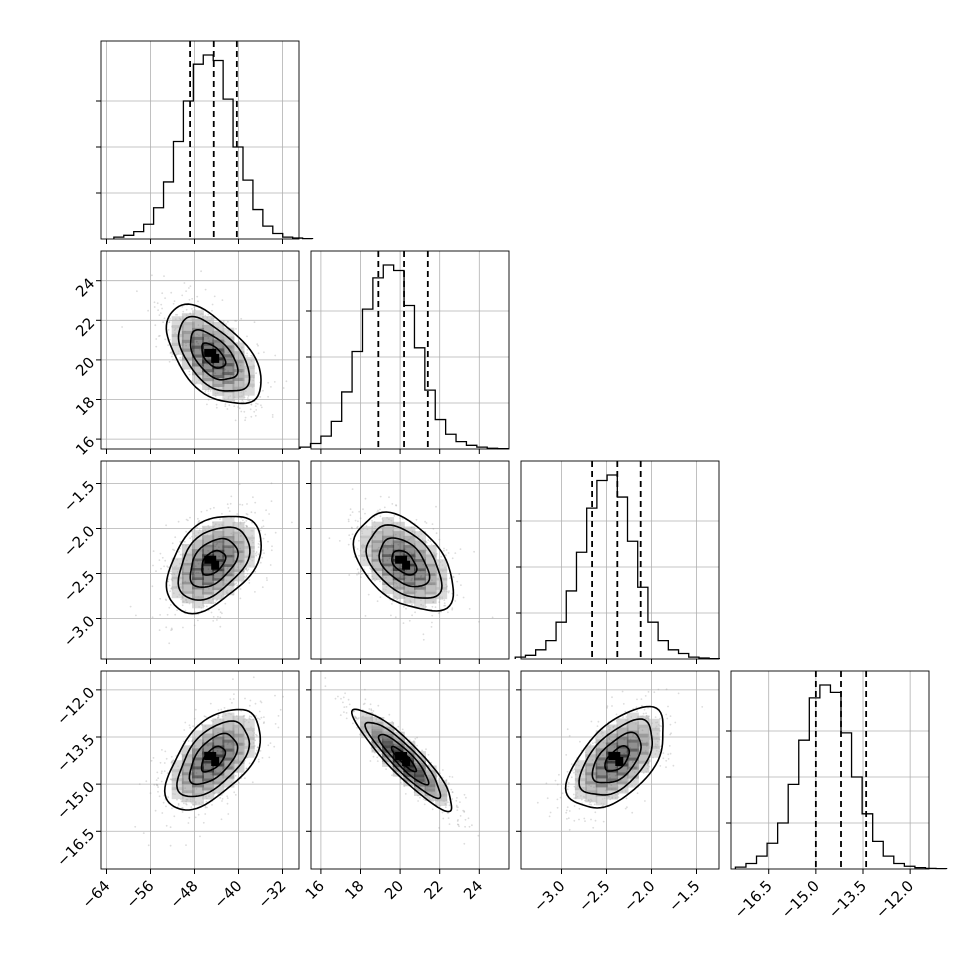 Image resolution: width=970 pixels, height=970 pixels. What do you see at coordinates (753, 899) in the screenshot?
I see `x-tick-label: −16.5` at bounding box center [753, 899].